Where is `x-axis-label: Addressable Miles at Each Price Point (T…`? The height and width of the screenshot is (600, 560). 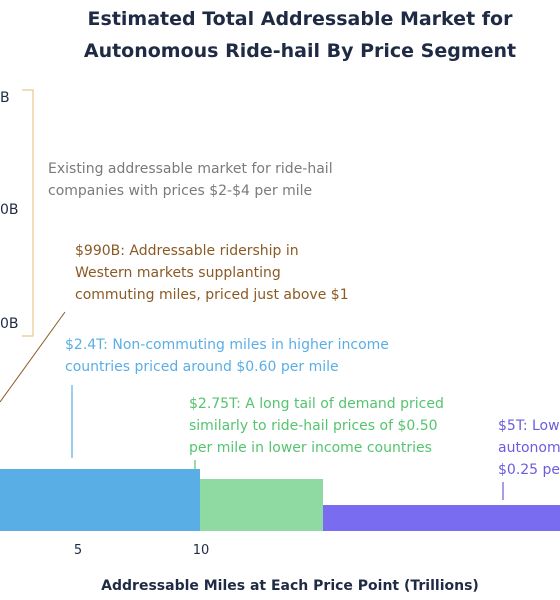 x-axis-label: Addressable Miles at Each Price Point (T… is located at coordinates (290, 586).